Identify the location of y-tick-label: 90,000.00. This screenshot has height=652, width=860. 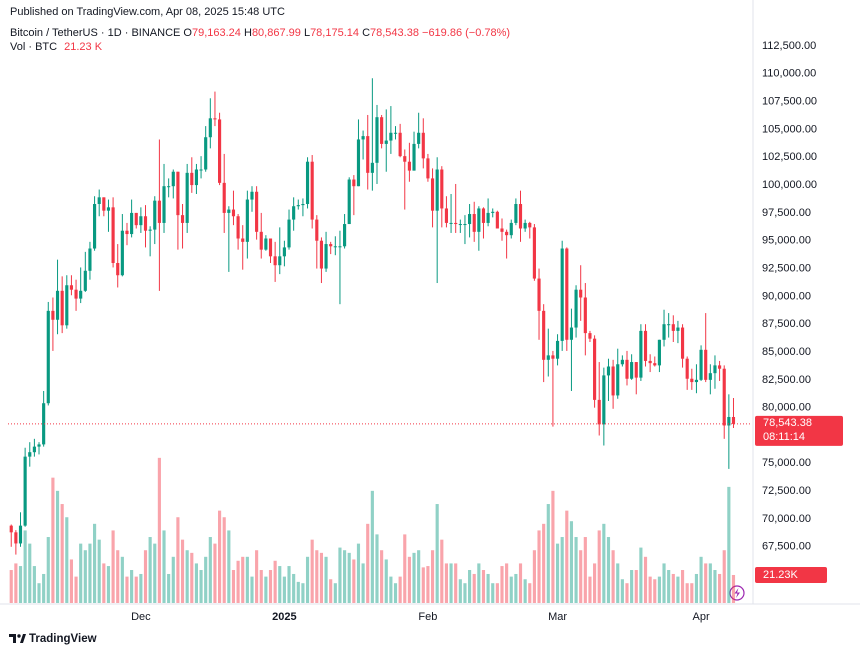
(786, 296).